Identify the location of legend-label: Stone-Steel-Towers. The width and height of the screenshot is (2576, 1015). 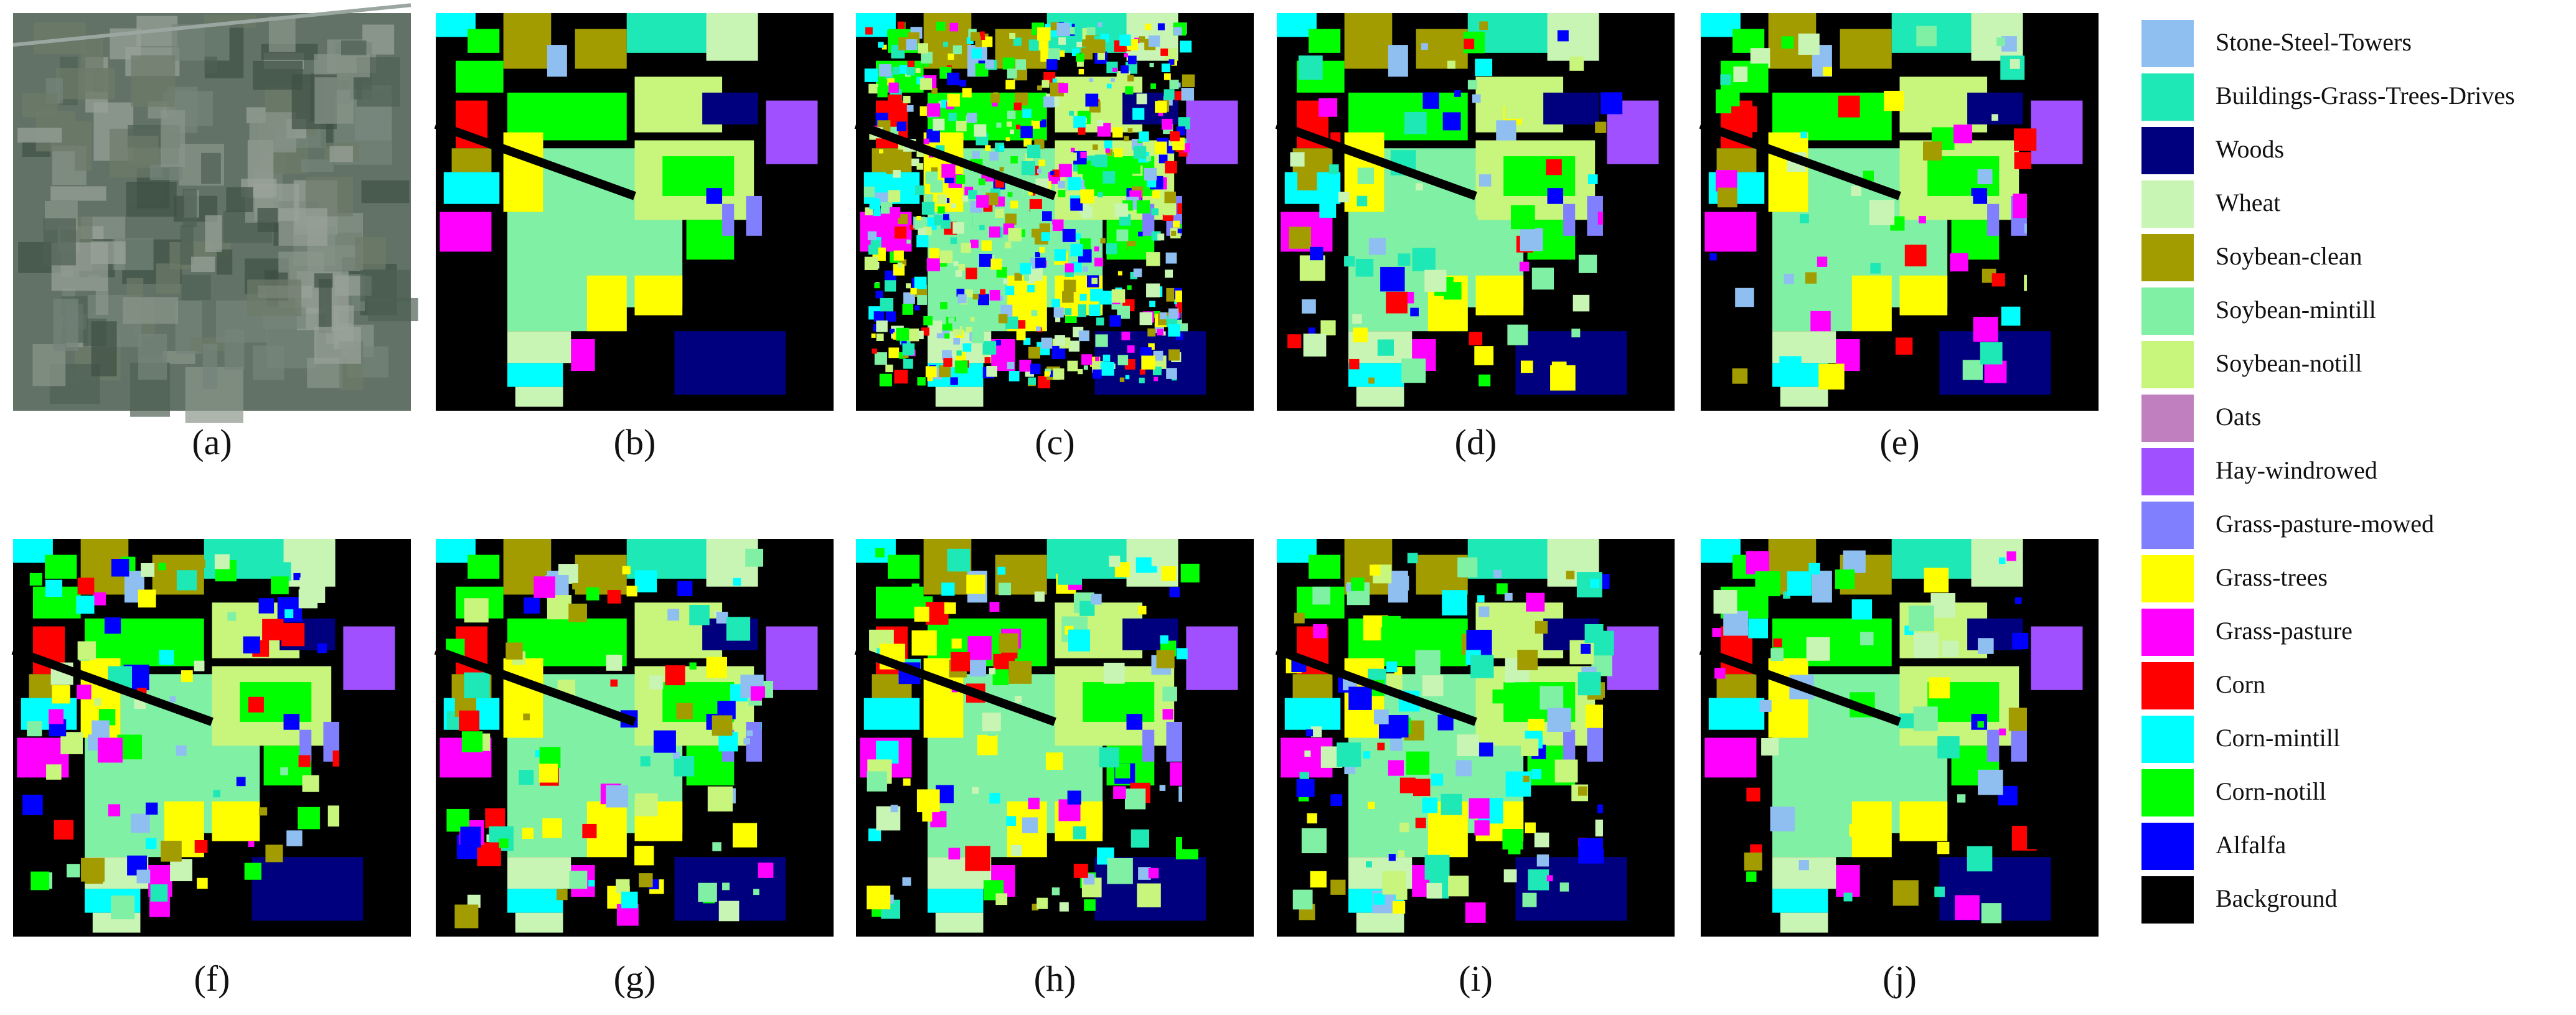
(2314, 42).